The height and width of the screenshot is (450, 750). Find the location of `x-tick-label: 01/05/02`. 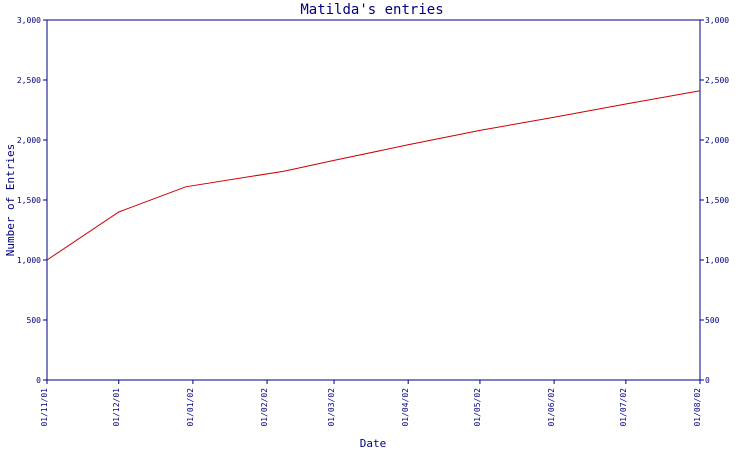

x-tick-label: 01/05/02 is located at coordinates (477, 407).